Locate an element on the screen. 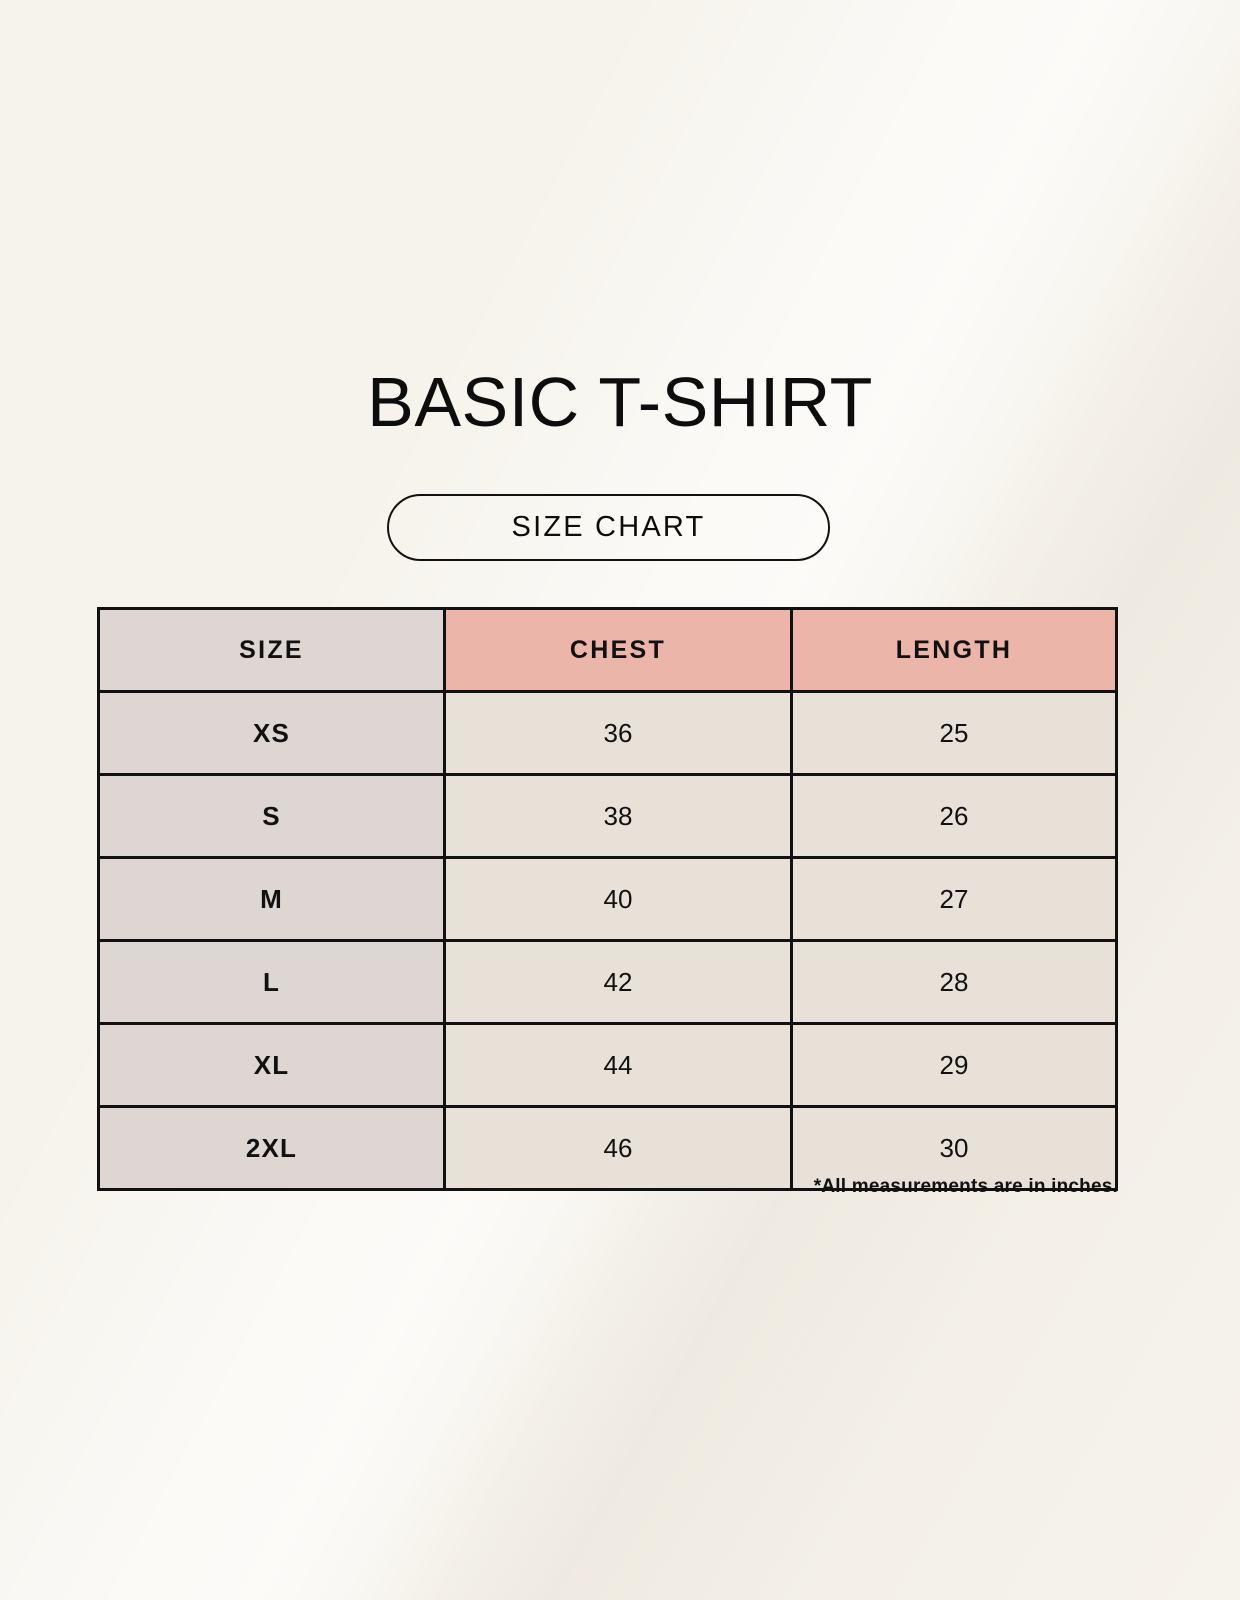 Image resolution: width=1240 pixels, height=1600 pixels. table-row: XL 44 29 is located at coordinates (607, 1065).